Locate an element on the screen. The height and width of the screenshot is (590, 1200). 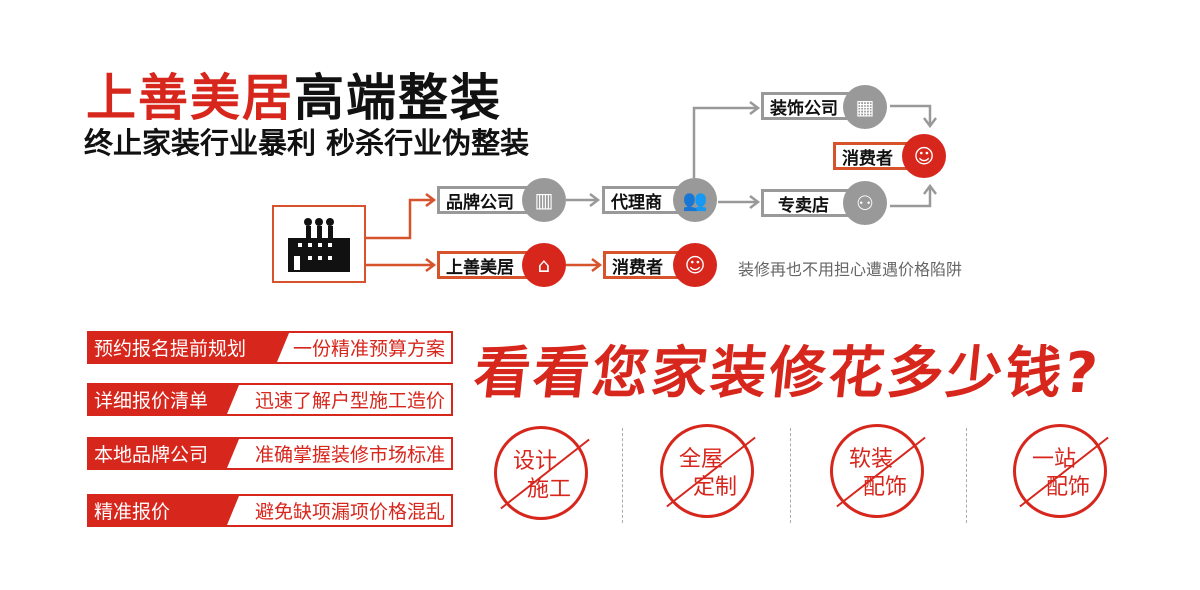
feature-label: 预约报名提前规划 is located at coordinates (189, 347).